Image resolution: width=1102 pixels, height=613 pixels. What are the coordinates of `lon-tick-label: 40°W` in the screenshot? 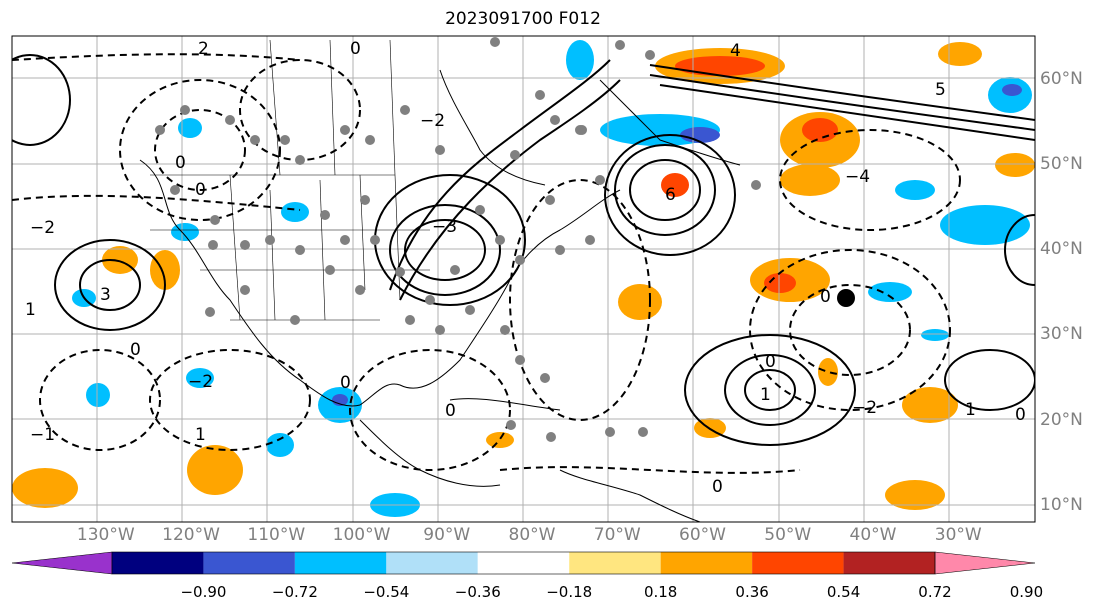 It's located at (873, 535).